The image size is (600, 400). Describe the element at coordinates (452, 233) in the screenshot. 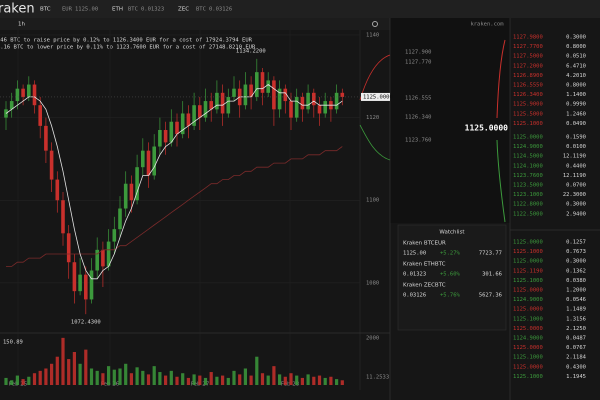

I see `watchlist-title: Watchlist` at that location.